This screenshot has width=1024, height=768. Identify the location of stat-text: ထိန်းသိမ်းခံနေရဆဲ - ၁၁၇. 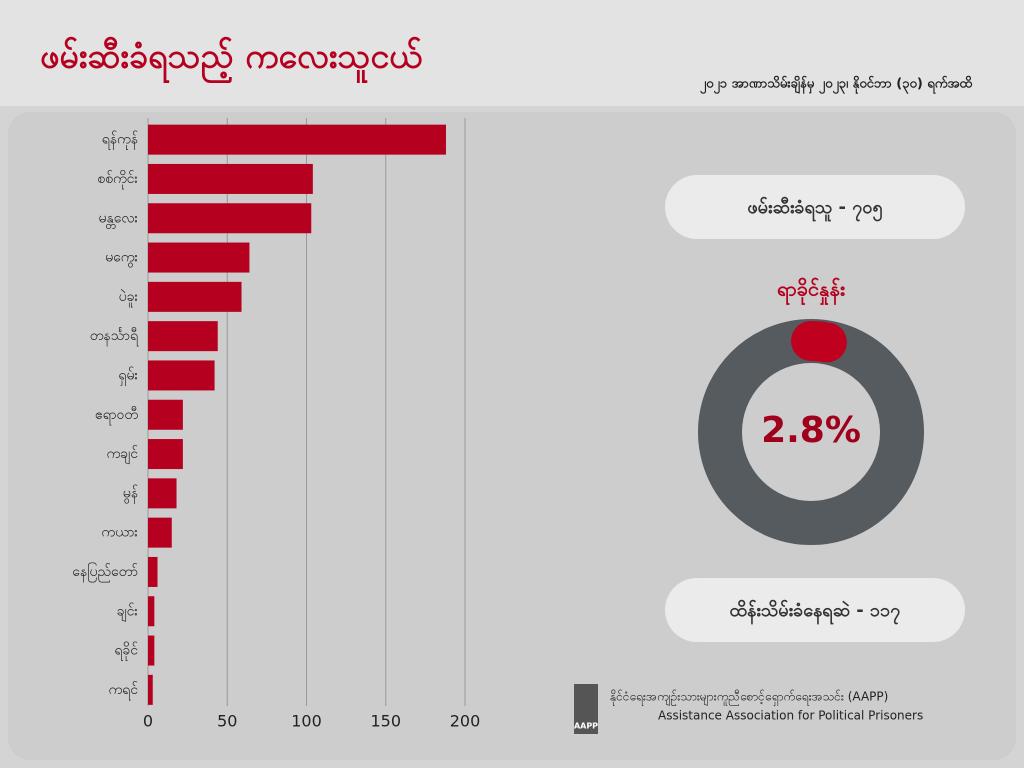
(815, 612).